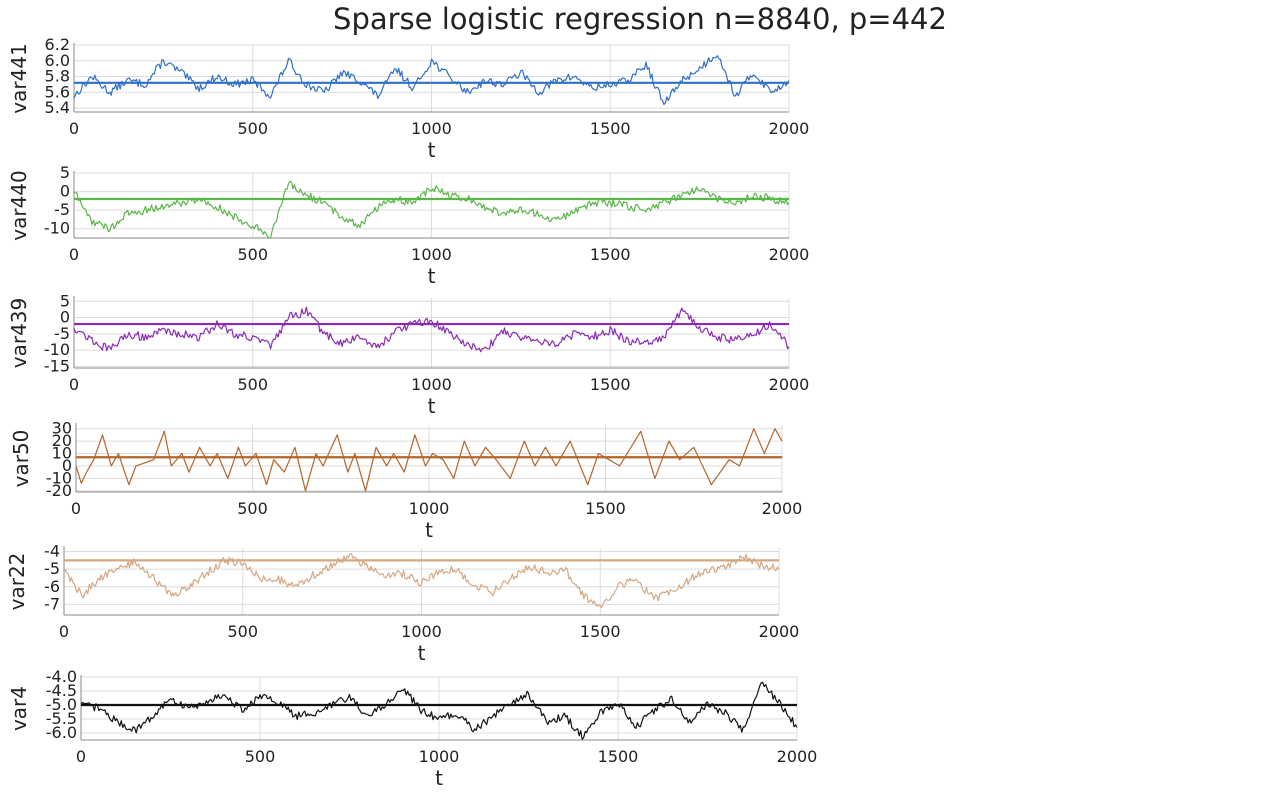  What do you see at coordinates (52, 603) in the screenshot?
I see `y-tick-label: -7` at bounding box center [52, 603].